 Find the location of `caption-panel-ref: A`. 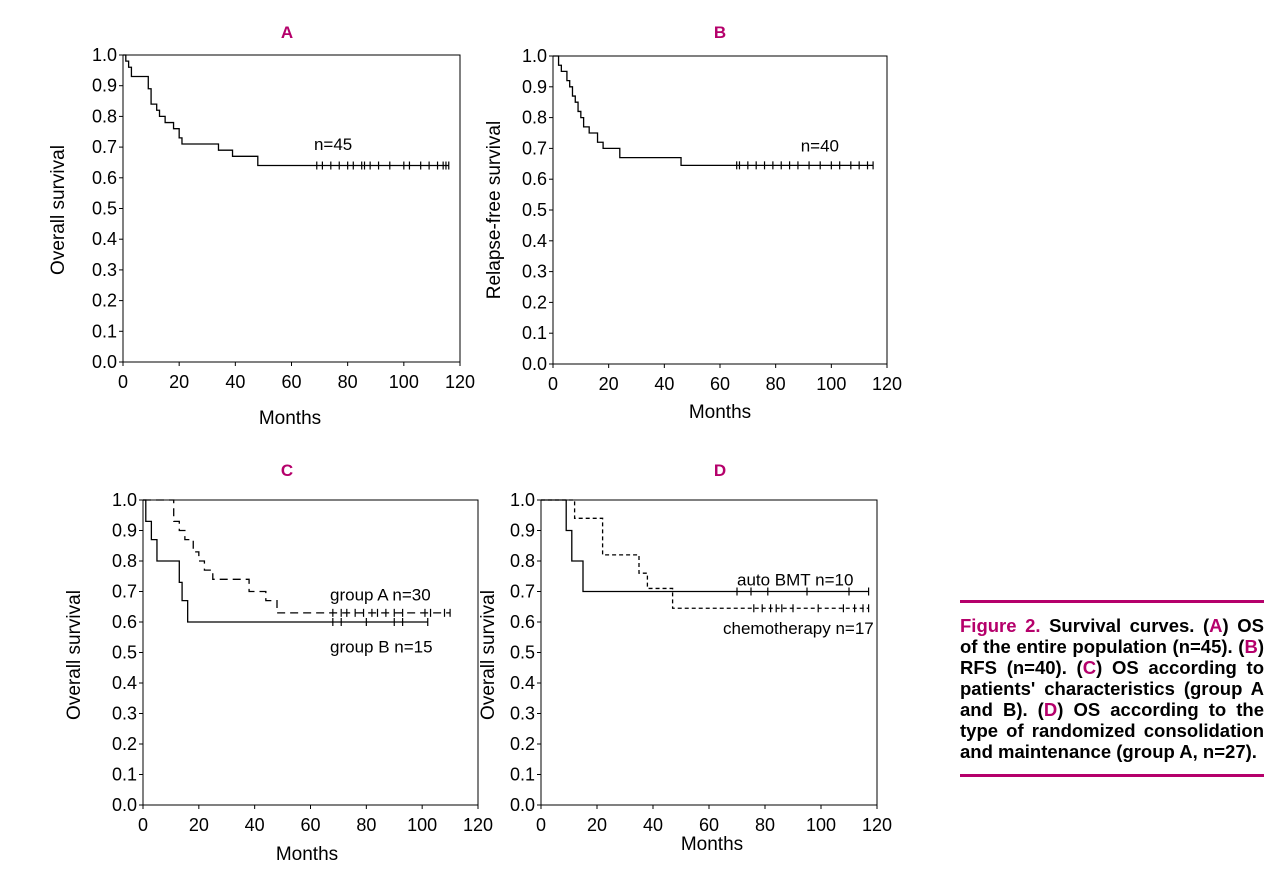

caption-panel-ref: A is located at coordinates (1216, 625).